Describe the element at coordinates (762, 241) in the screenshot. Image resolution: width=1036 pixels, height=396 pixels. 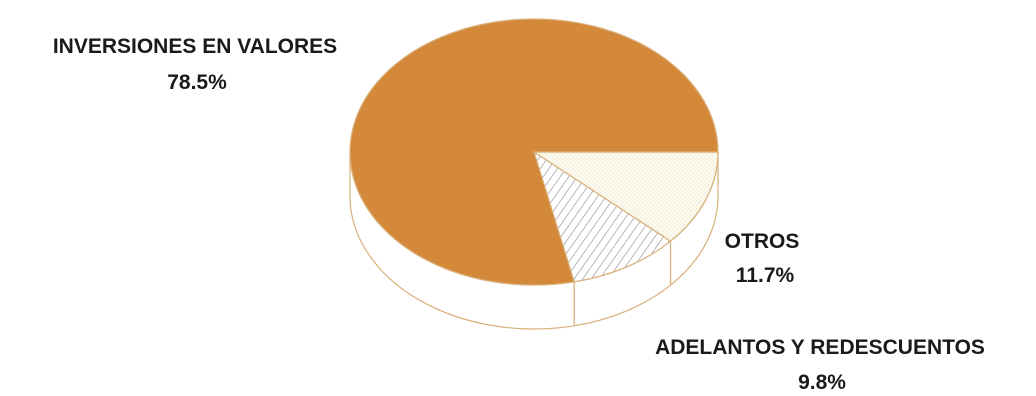
I see `label-otros: OTROS` at that location.